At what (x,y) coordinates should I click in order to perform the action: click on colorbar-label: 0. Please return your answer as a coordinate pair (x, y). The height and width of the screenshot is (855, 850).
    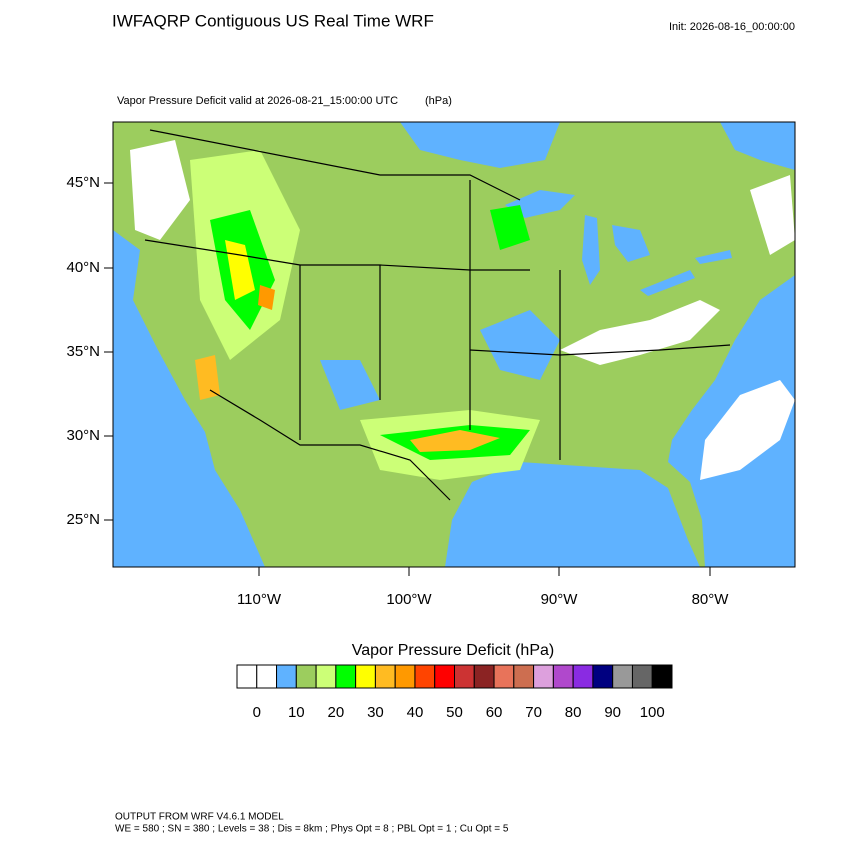
    Looking at the image, I should click on (257, 712).